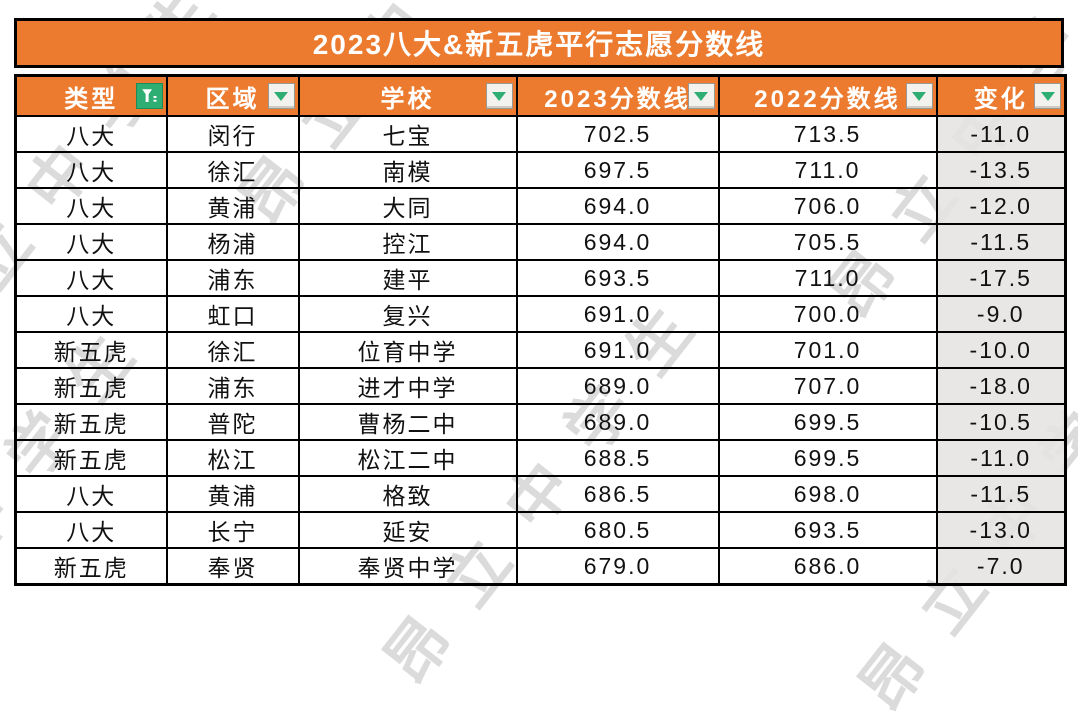 This screenshot has width=1078, height=726. What do you see at coordinates (407, 242) in the screenshot?
I see `table-cell: 控江` at bounding box center [407, 242].